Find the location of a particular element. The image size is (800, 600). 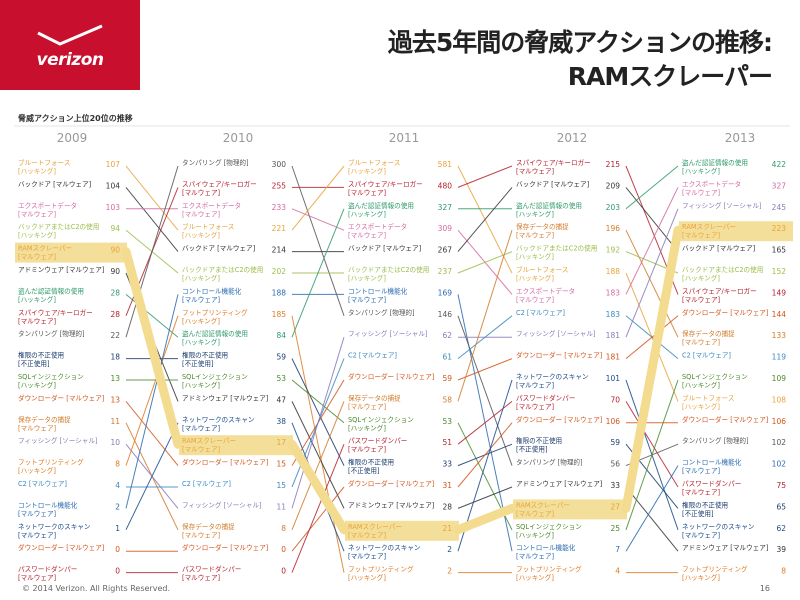

threat-value: 233 is located at coordinates (279, 207).